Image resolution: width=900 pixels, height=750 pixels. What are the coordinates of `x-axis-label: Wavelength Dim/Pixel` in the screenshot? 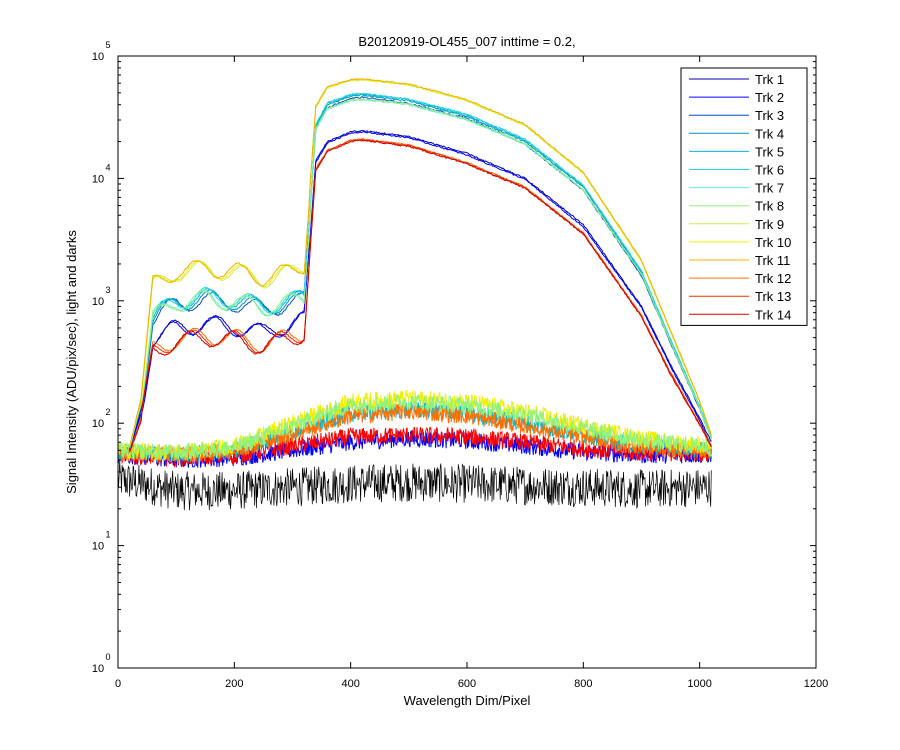 It's located at (467, 700).